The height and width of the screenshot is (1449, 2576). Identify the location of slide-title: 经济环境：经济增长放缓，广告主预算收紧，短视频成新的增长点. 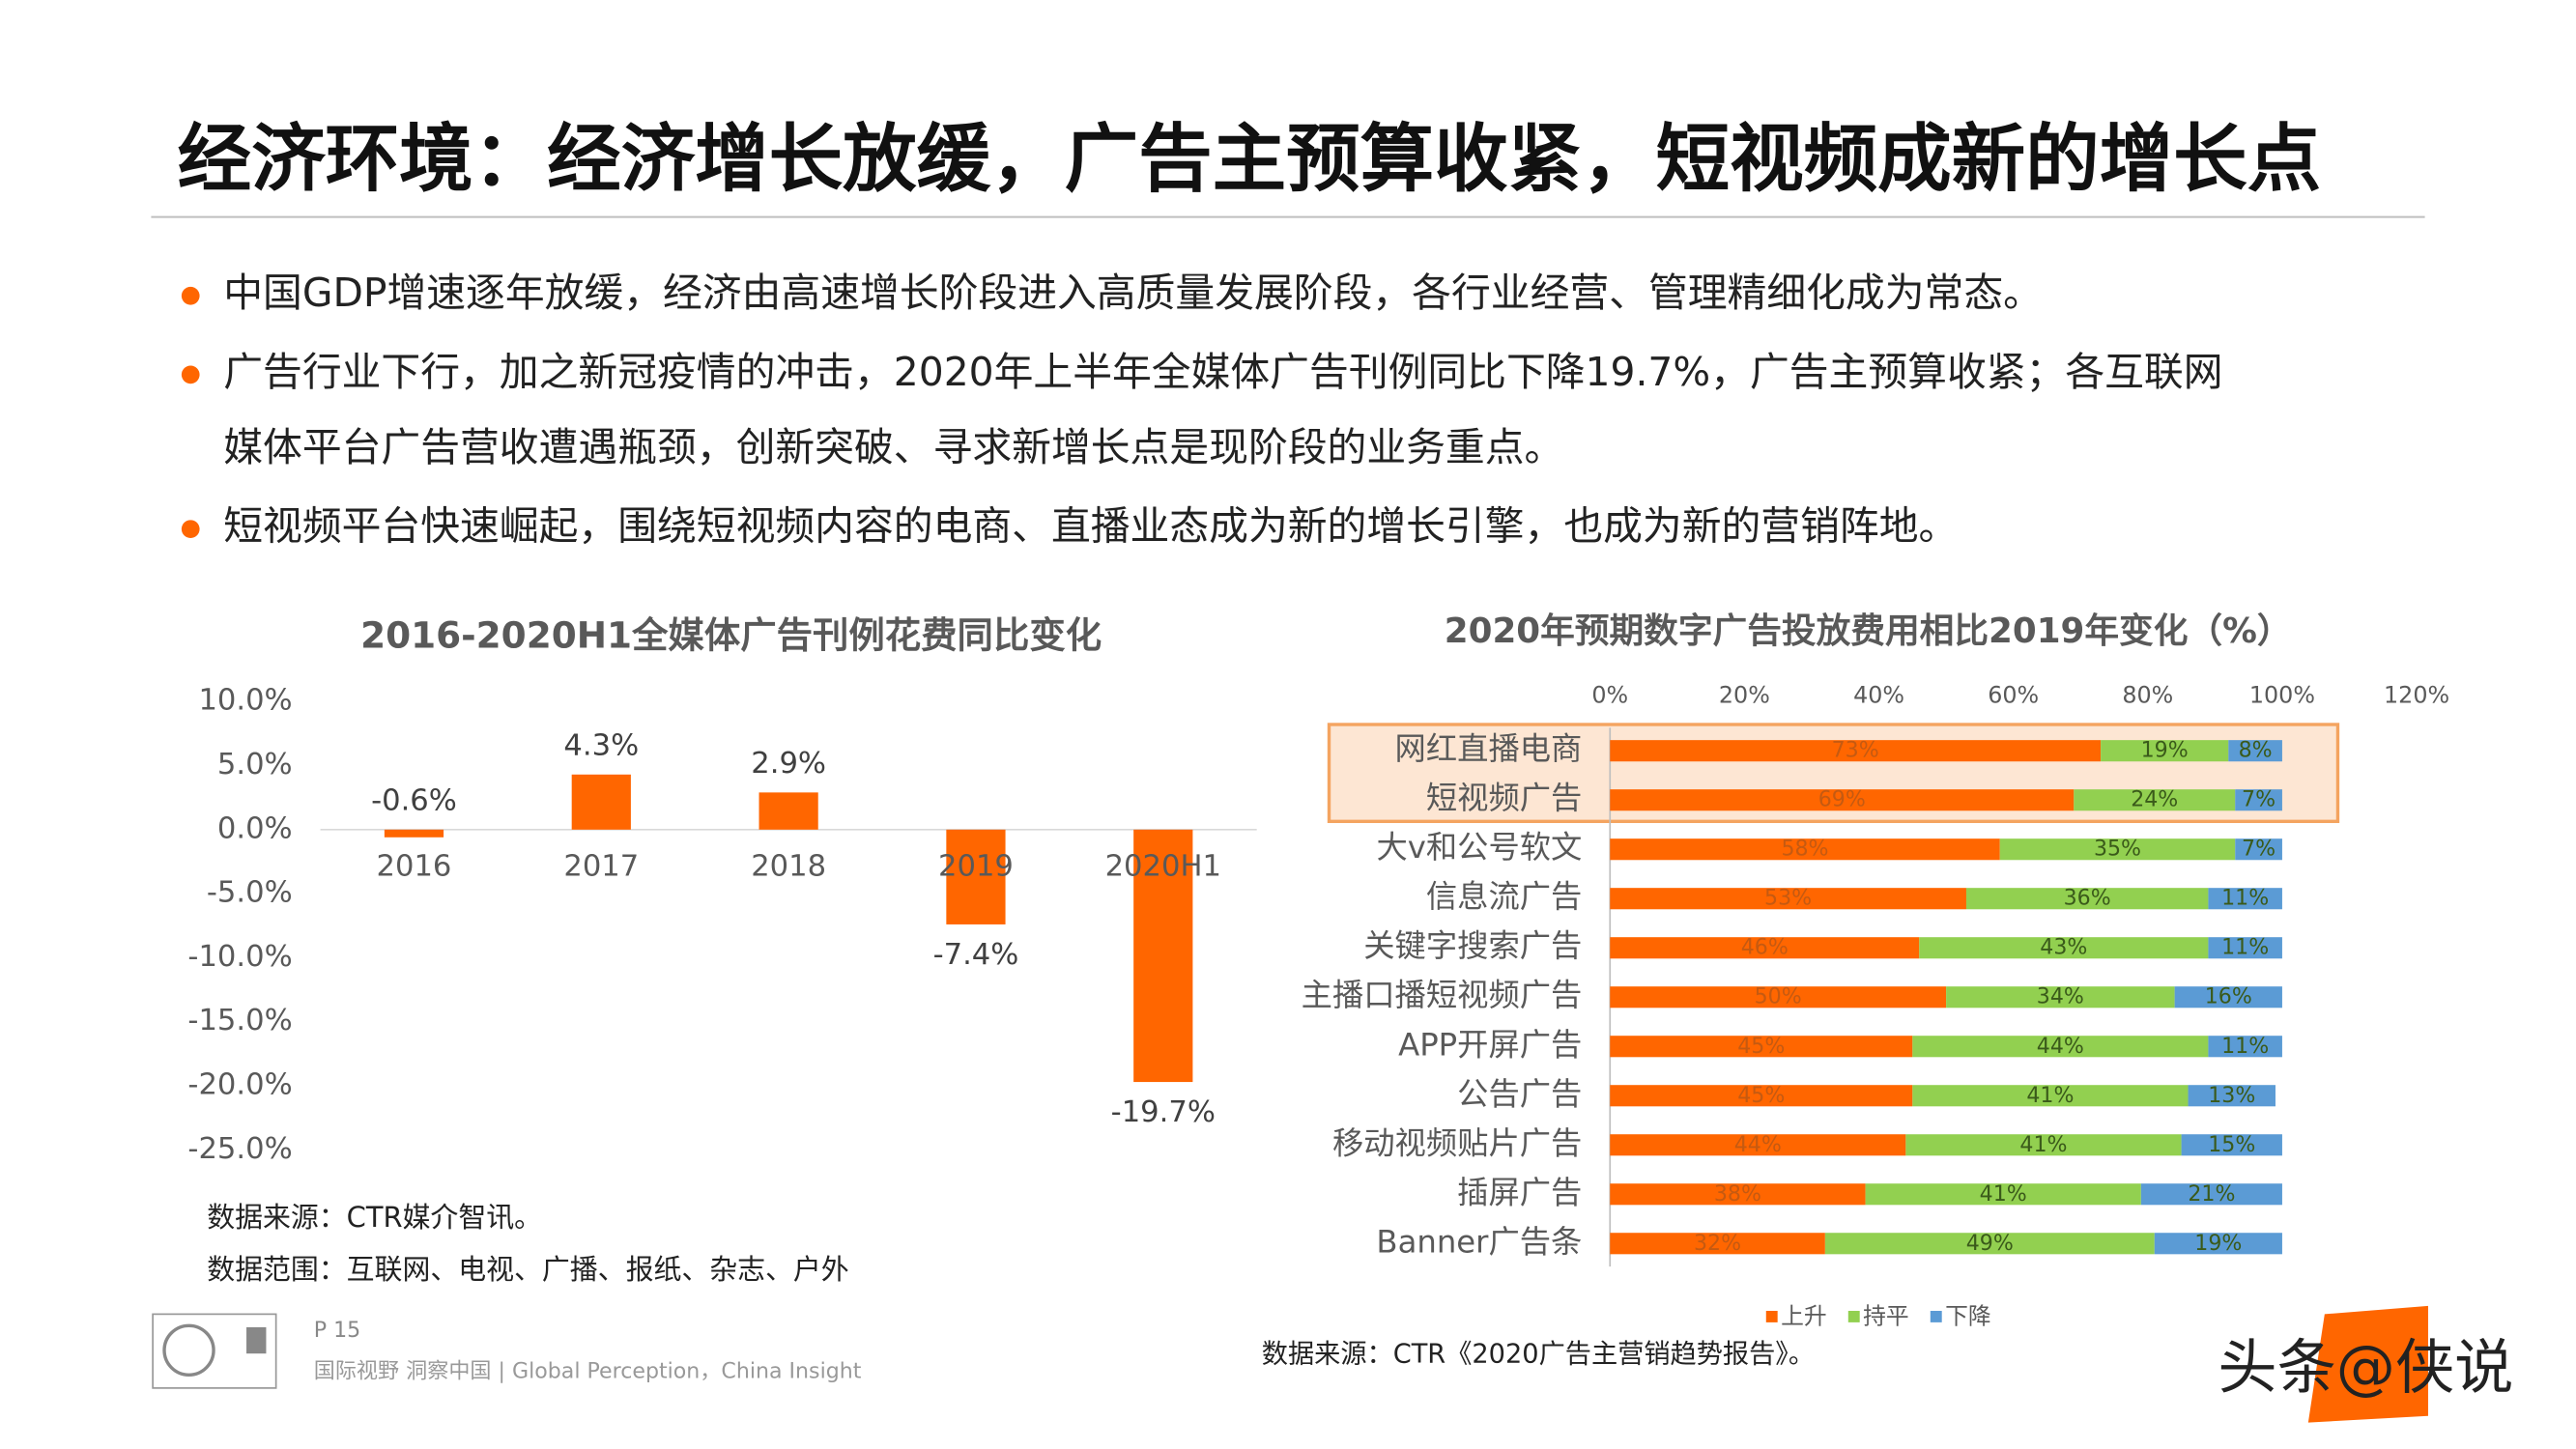
(1250, 160).